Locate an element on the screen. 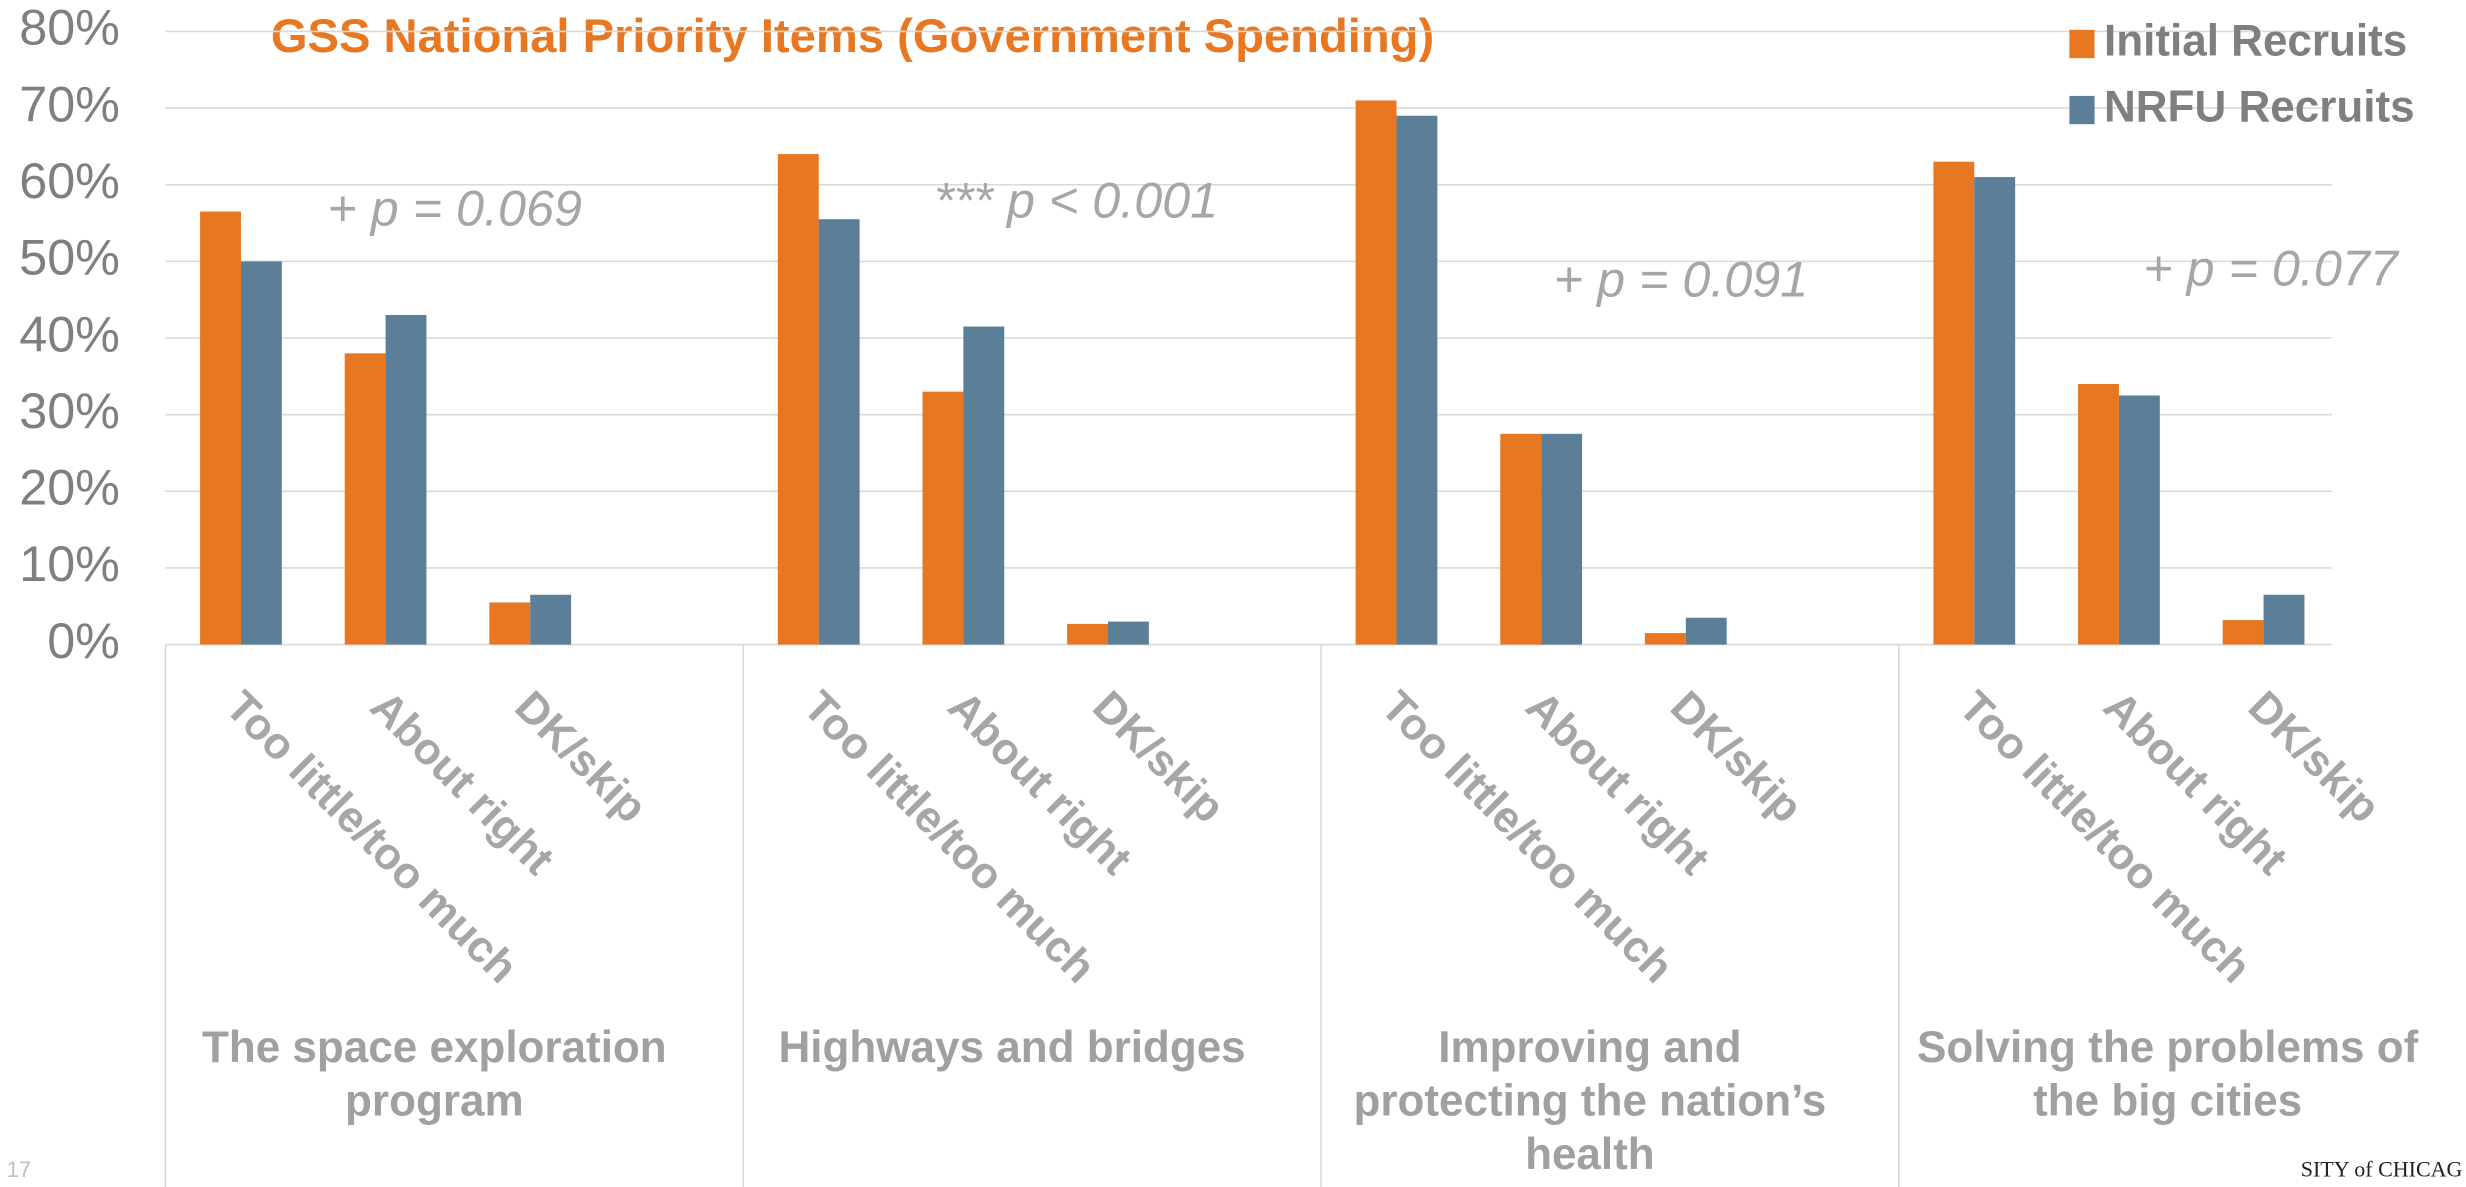 The height and width of the screenshot is (1187, 2466). annotation: *** p < 0.001 is located at coordinates (1076, 200).